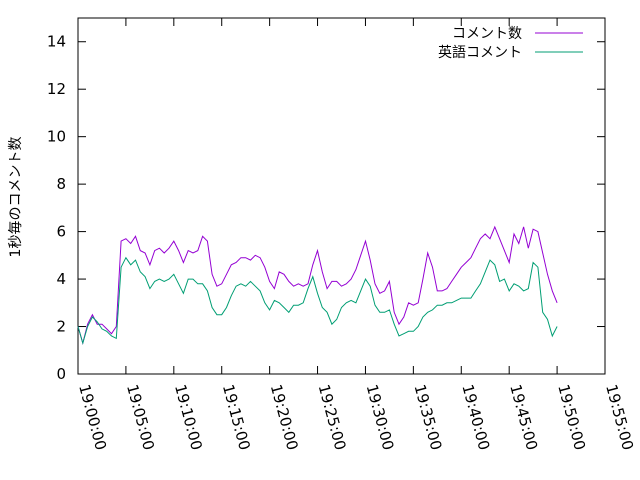  Describe the element at coordinates (56, 42) in the screenshot. I see `y-tick-label: 14` at that location.